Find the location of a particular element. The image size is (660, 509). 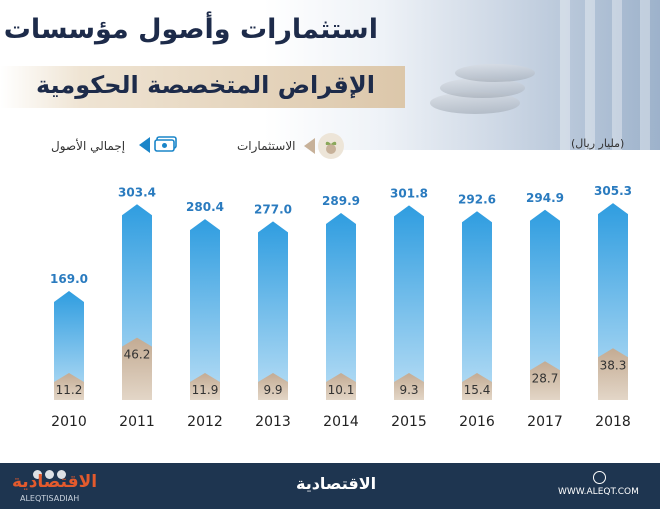

value-label-investments: 9.9 is located at coordinates (272, 390).